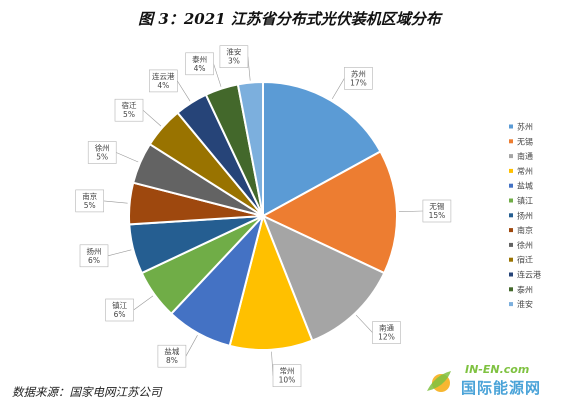  I want to click on data-label-name-11: 泰州, so click(199, 59).